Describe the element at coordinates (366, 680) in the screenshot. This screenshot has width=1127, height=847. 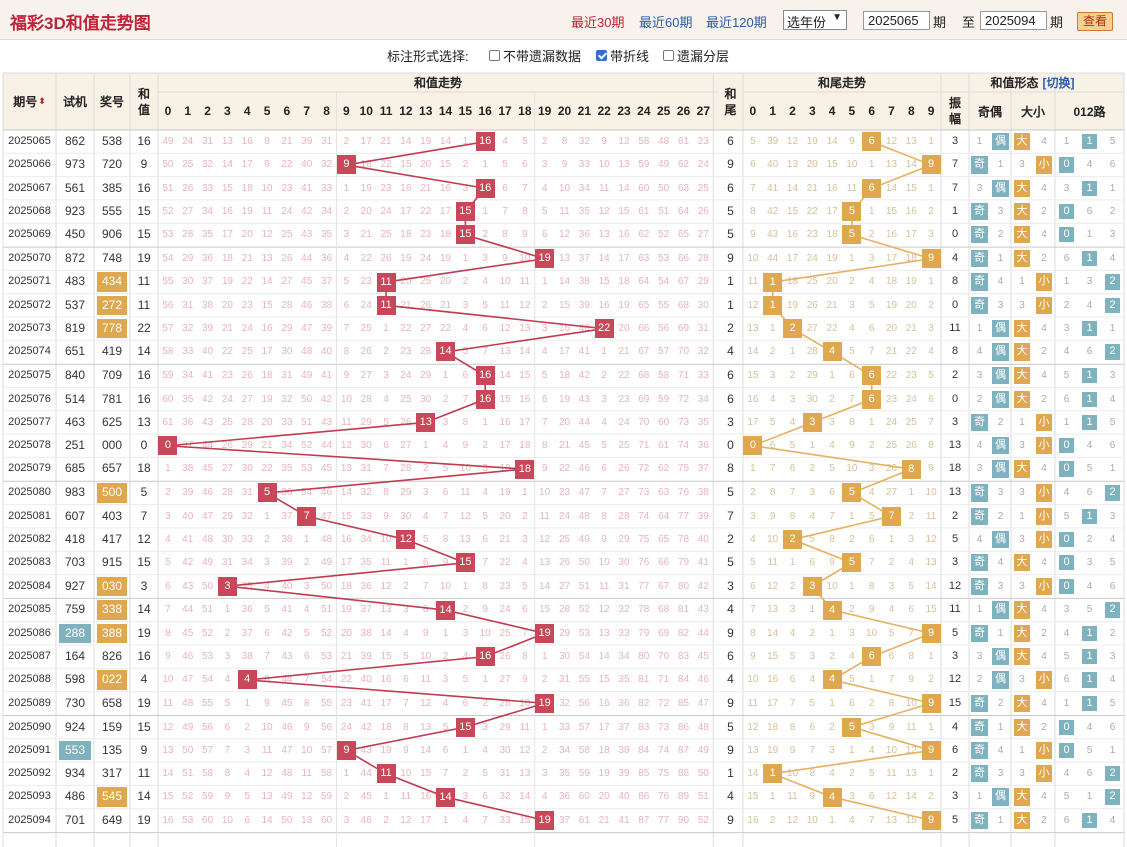
I see `sum-miss-cell: 40` at that location.